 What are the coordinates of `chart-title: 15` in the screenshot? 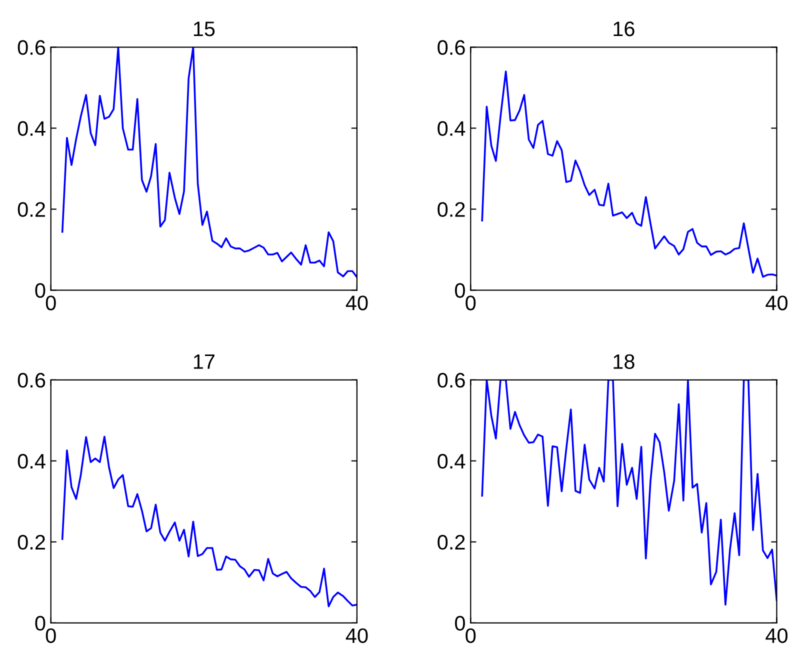 It's located at (204, 29).